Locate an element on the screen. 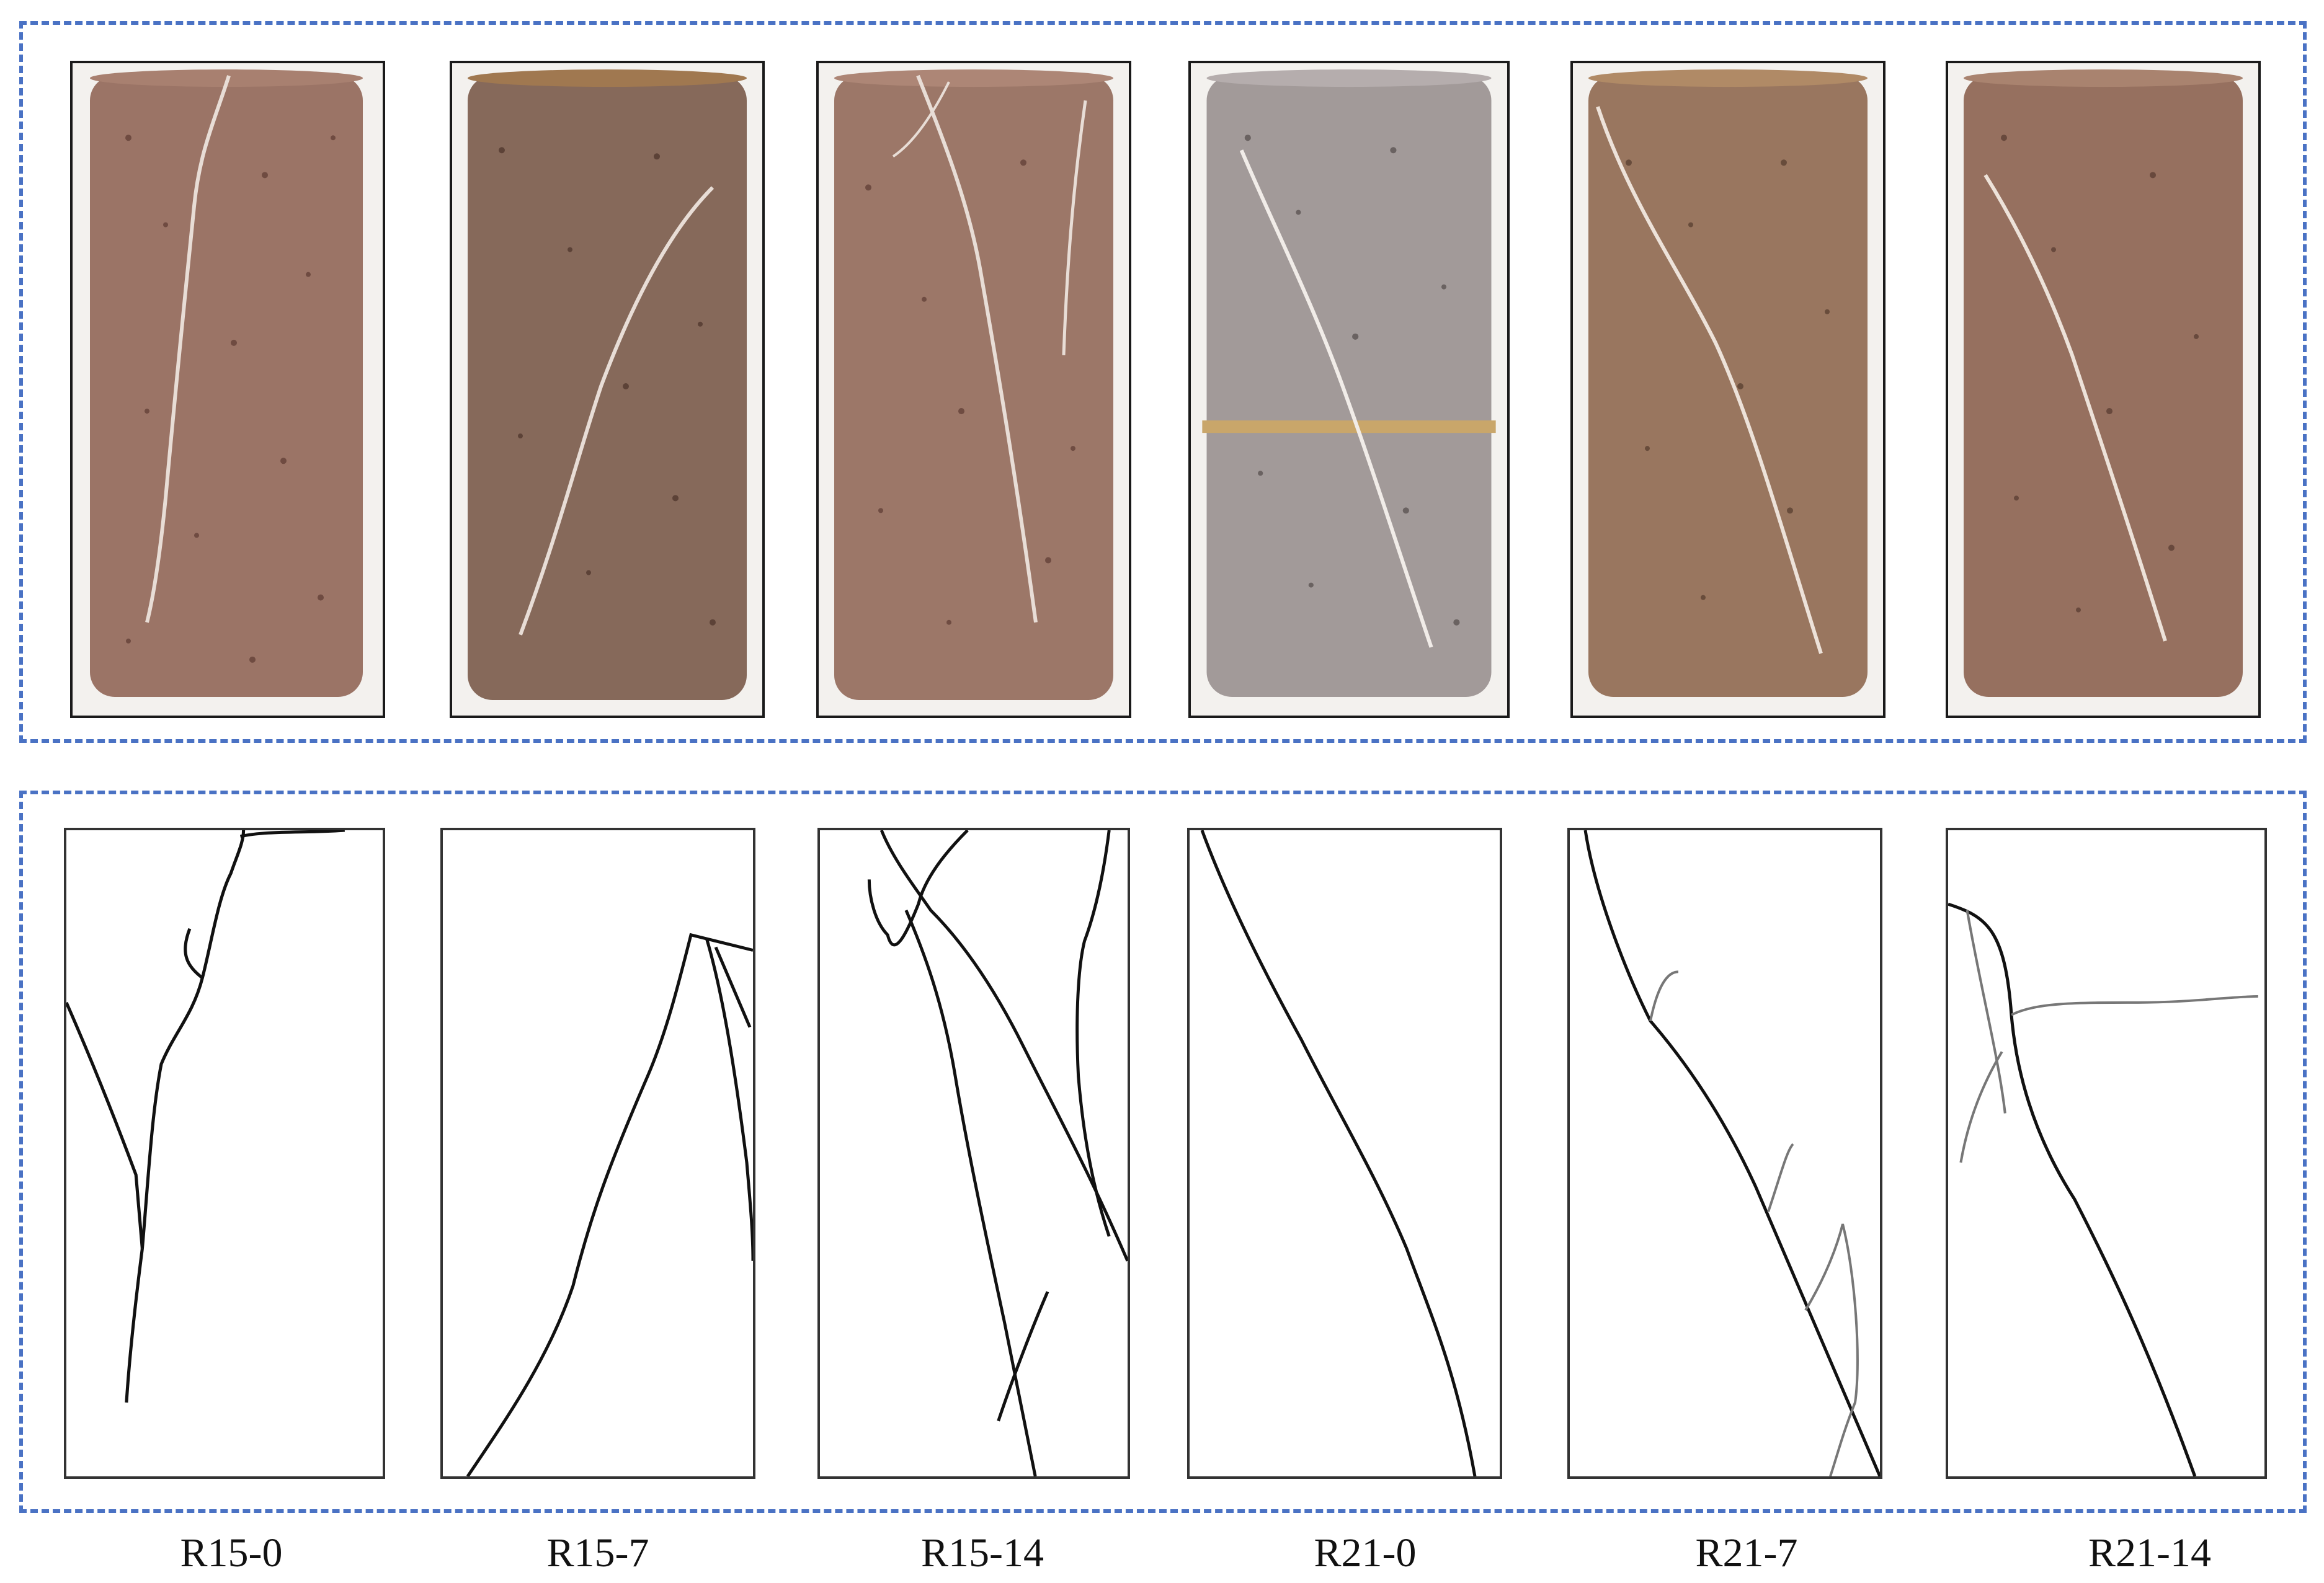 Image resolution: width=2324 pixels, height=1583 pixels. specimen-label-r21-7: R21-7 is located at coordinates (1747, 1553).